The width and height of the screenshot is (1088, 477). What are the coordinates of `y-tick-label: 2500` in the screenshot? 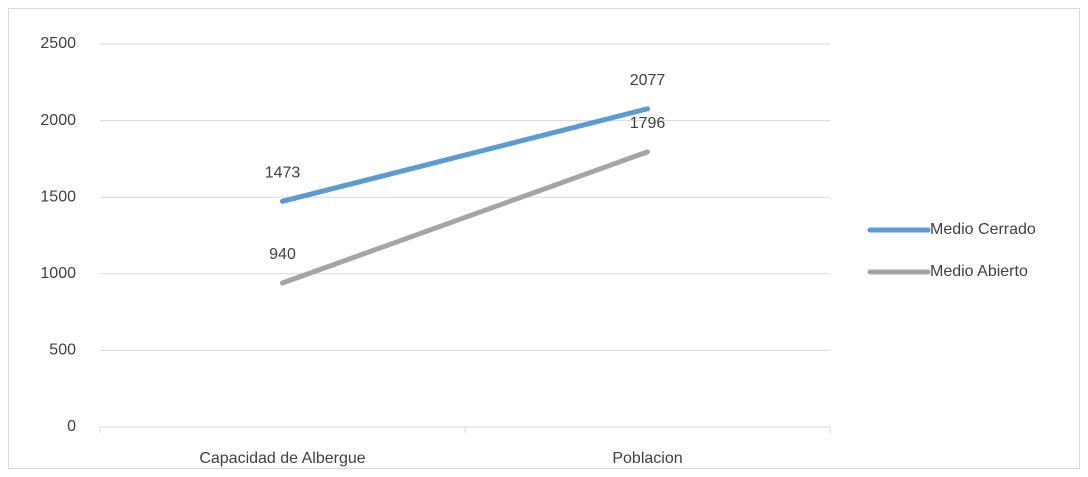 It's located at (58, 43).